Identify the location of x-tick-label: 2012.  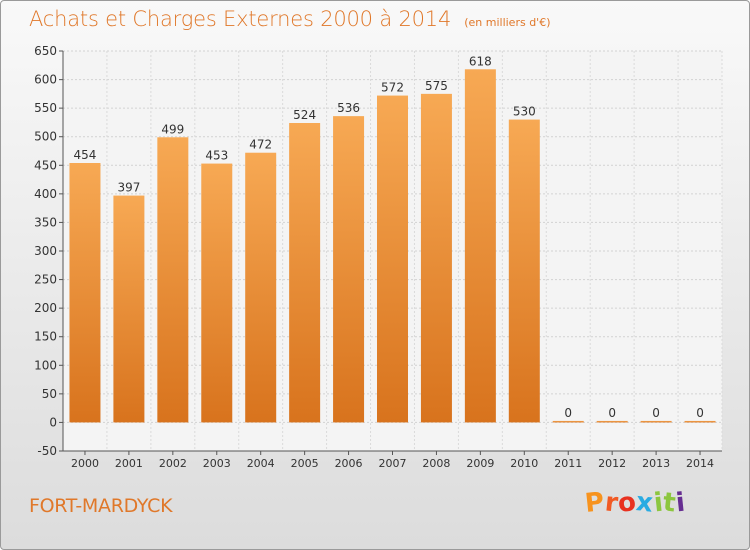
(612, 463).